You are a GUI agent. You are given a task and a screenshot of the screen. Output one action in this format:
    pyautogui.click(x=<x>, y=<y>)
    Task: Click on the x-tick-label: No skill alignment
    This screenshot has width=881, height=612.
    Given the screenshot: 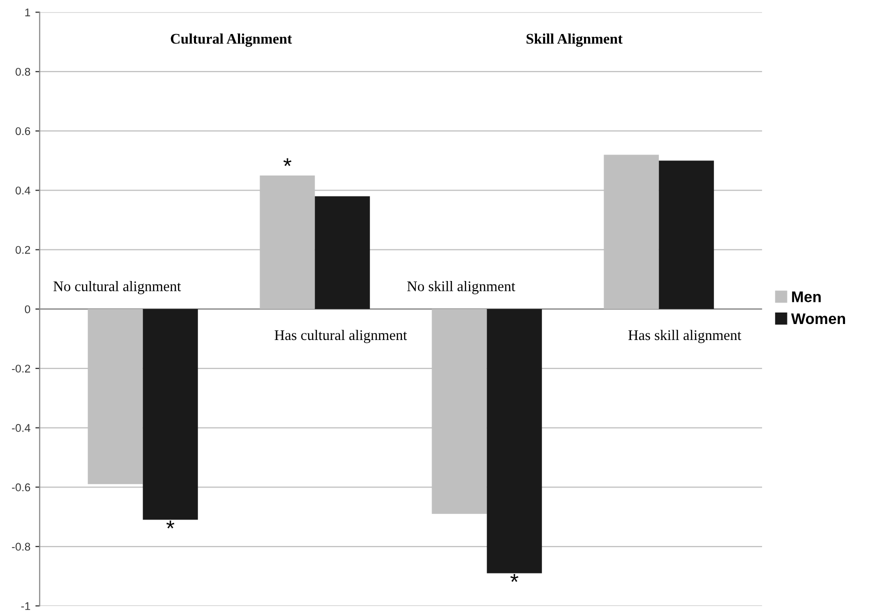 What is the action you would take?
    pyautogui.click(x=461, y=287)
    